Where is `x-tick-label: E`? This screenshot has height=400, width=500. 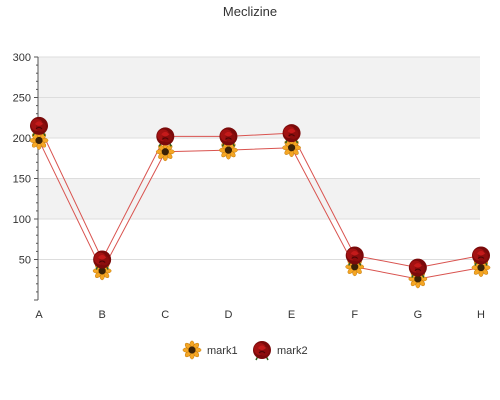
x-tick-label: E is located at coordinates (291, 315).